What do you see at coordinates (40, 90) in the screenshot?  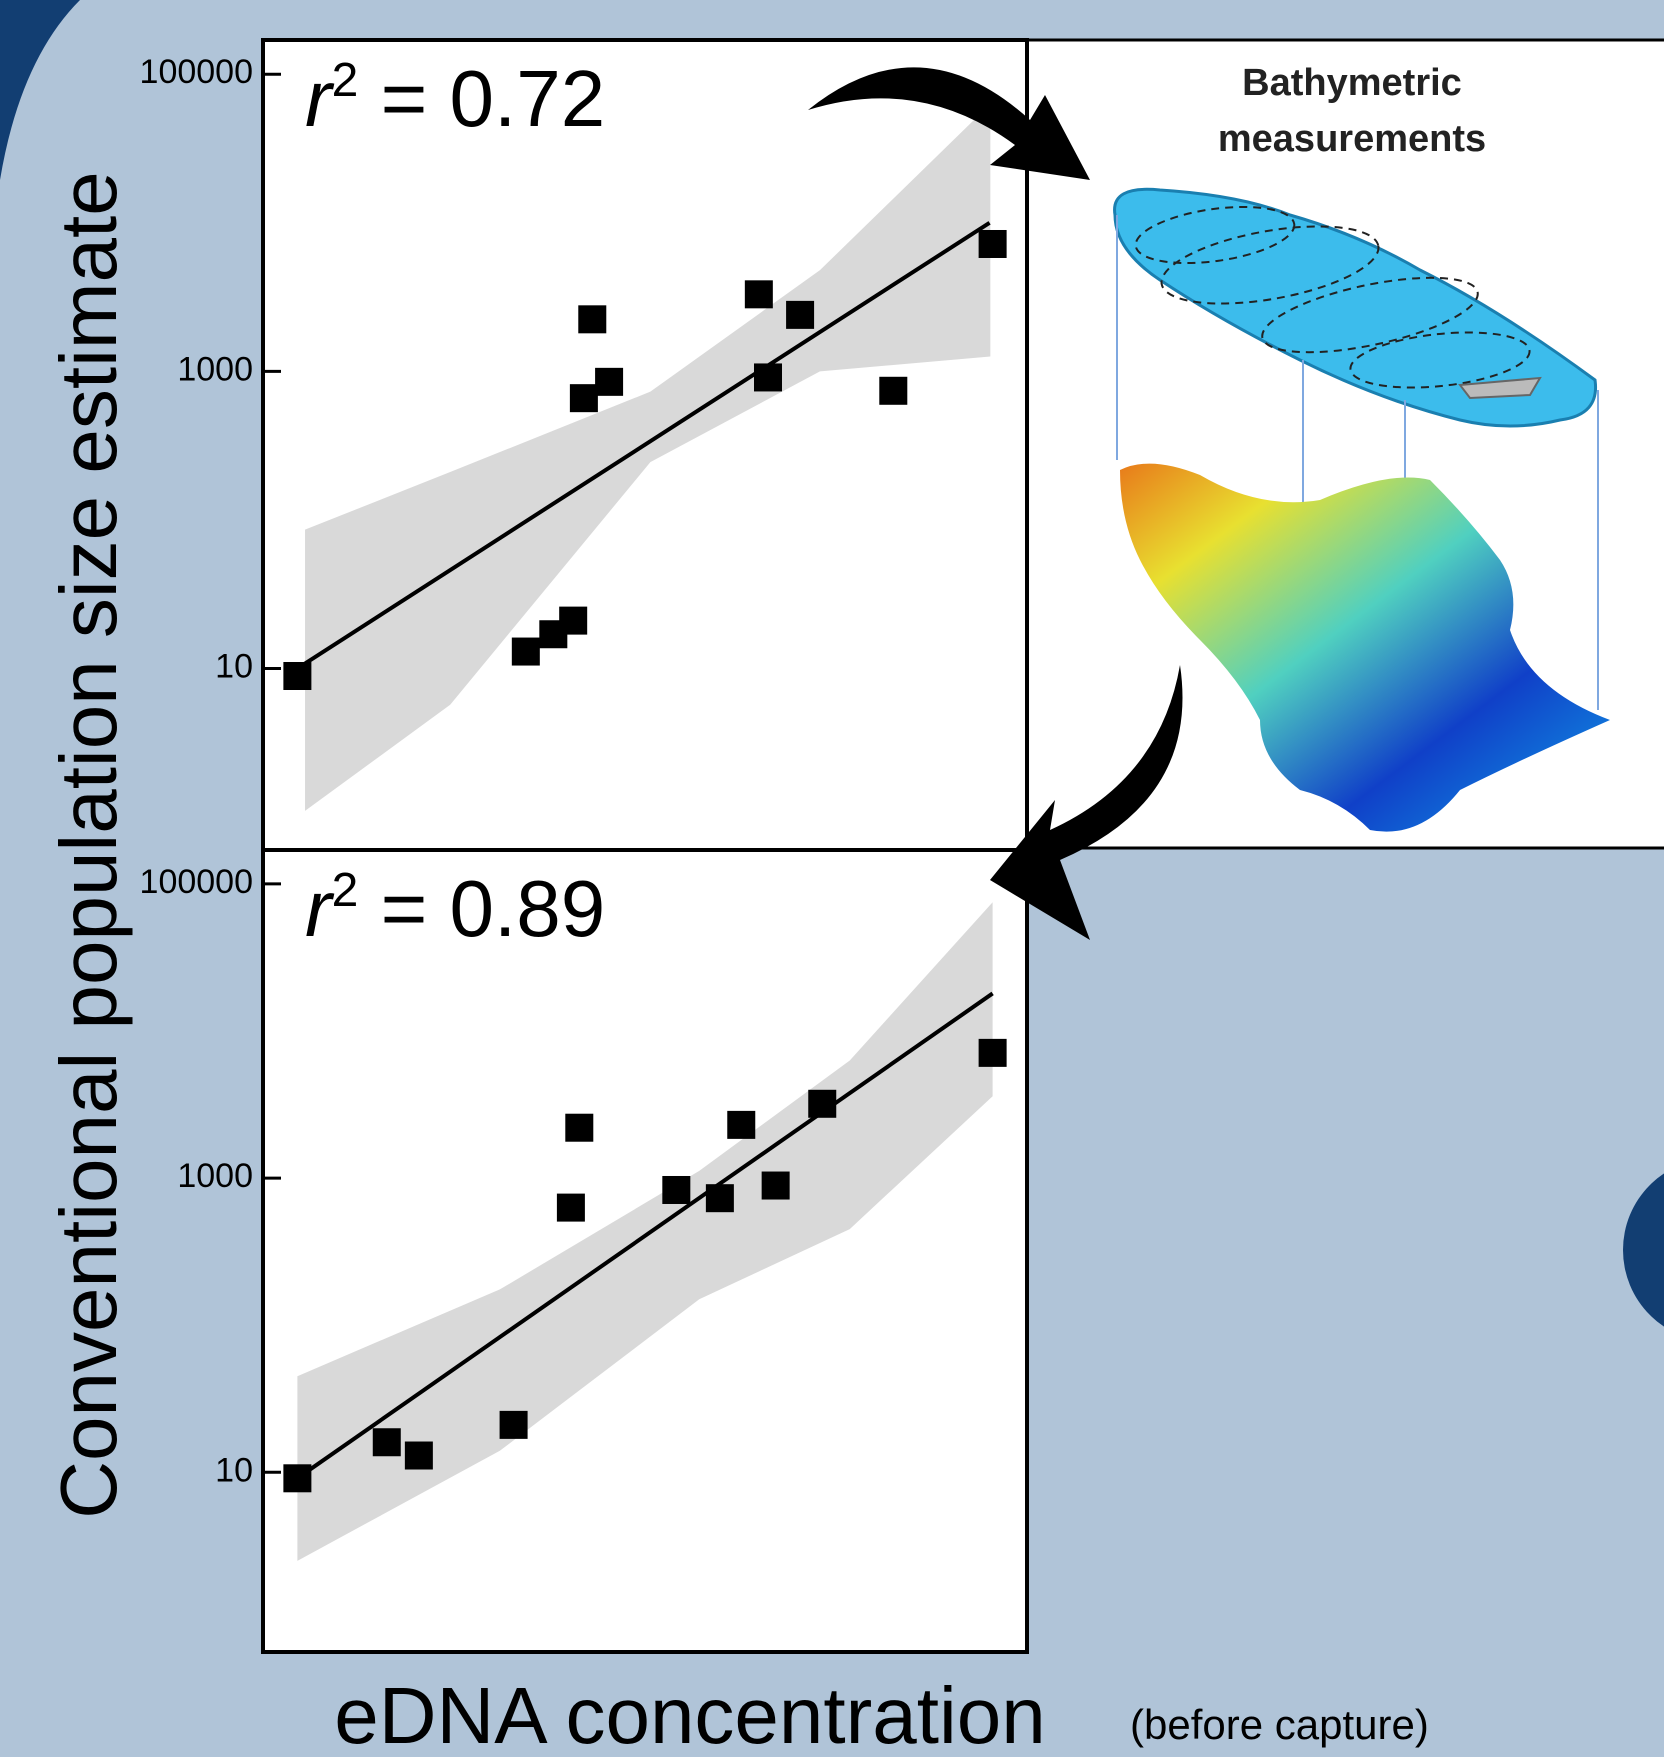 I see `corner-decoration` at bounding box center [40, 90].